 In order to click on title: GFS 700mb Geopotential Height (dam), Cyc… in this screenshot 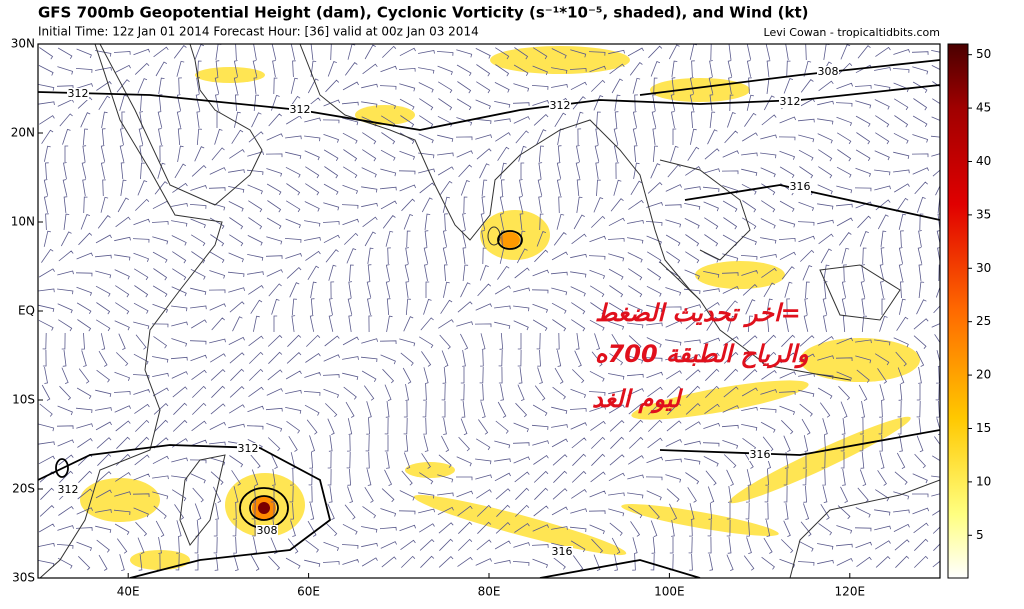, I will do `click(423, 13)`.